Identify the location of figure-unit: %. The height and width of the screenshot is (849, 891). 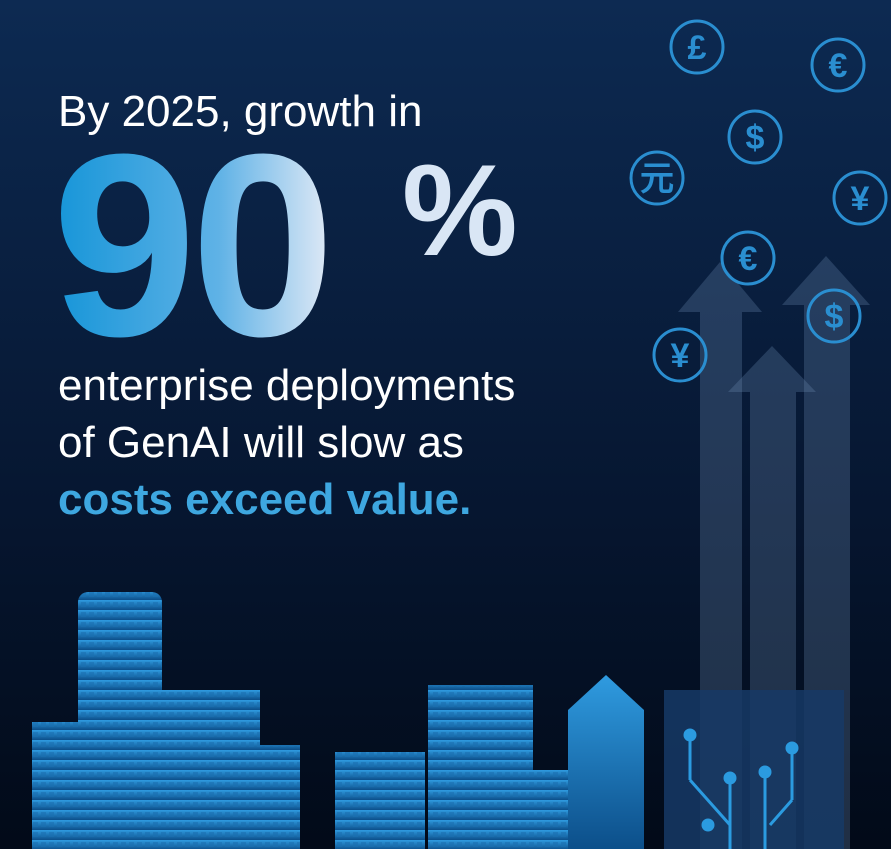
(460, 210).